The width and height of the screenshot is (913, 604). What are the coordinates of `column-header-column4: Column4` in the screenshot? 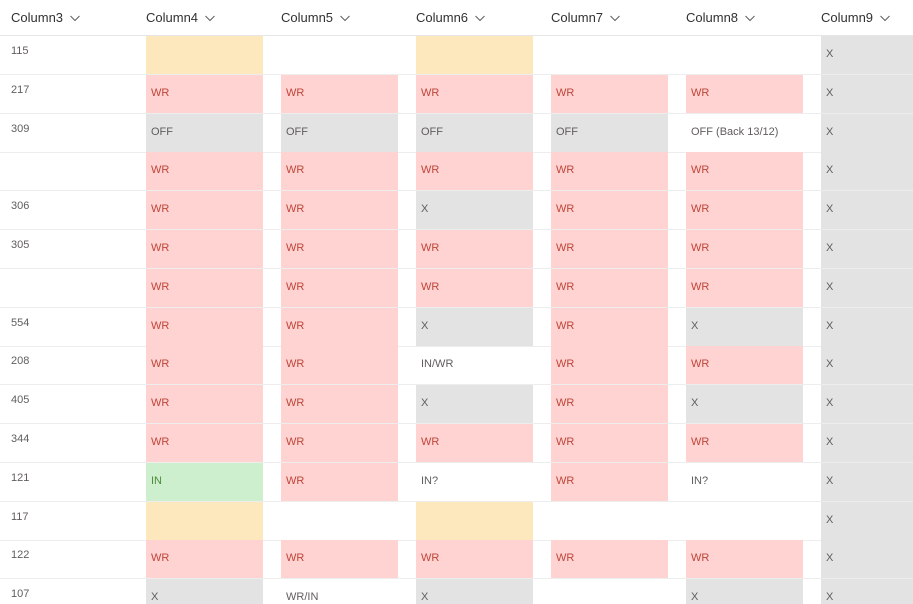 It's located at (181, 17).